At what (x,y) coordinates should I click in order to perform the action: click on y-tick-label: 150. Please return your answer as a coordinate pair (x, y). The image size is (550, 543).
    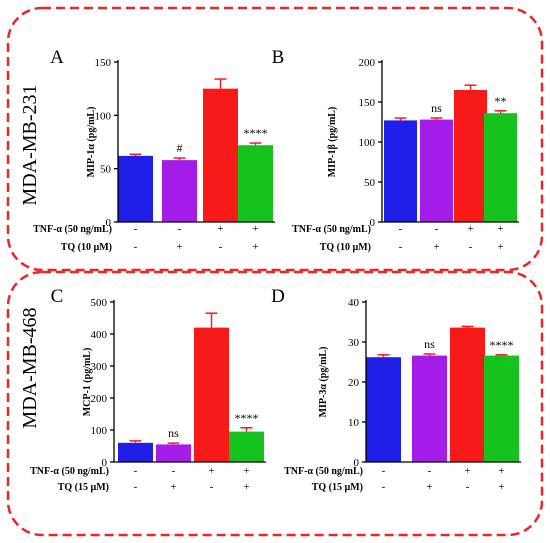
    Looking at the image, I should click on (103, 63).